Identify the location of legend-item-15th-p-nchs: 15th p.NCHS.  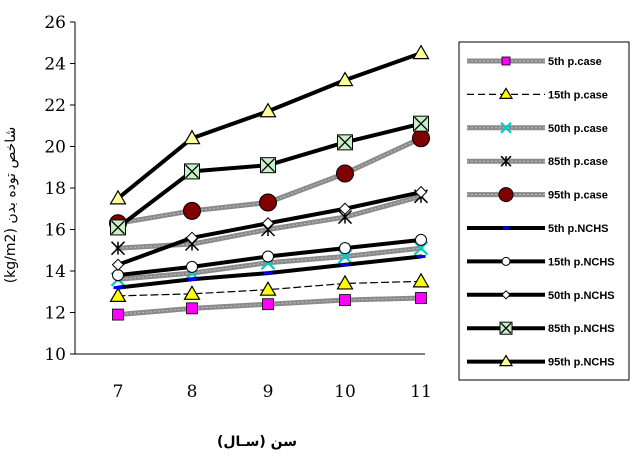
(541, 262).